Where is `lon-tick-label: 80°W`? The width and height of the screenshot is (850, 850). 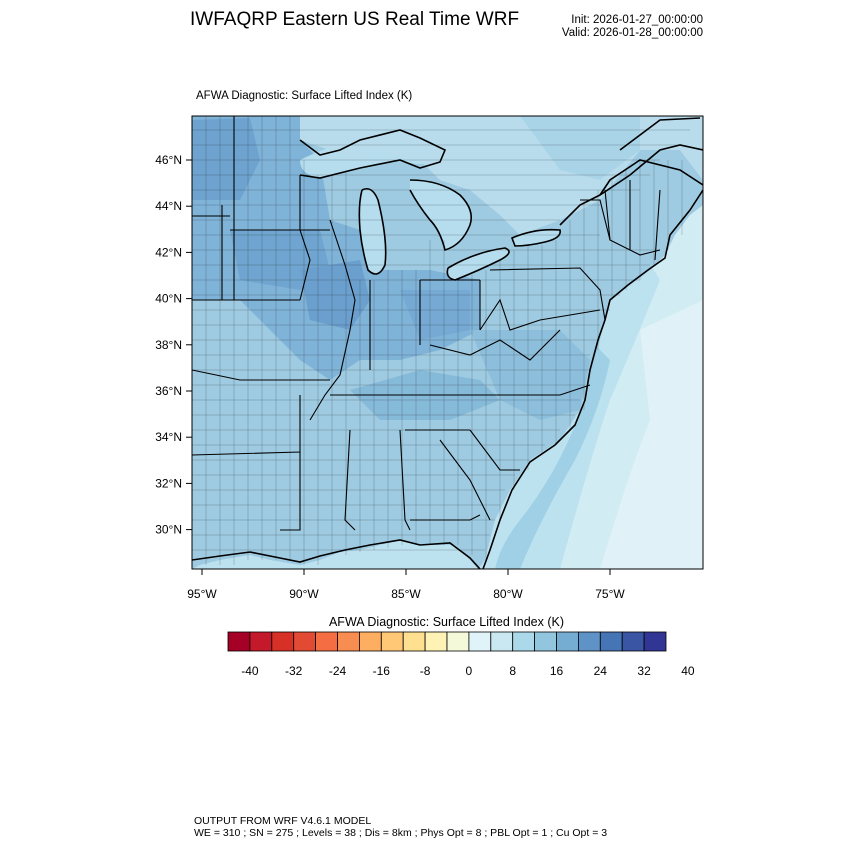 lon-tick-label: 80°W is located at coordinates (508, 594).